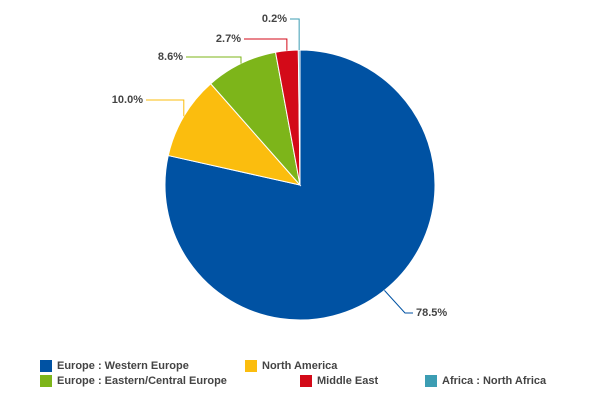 The image size is (600, 400). What do you see at coordinates (228, 39) in the screenshot?
I see `data-label: 2.7%` at bounding box center [228, 39].